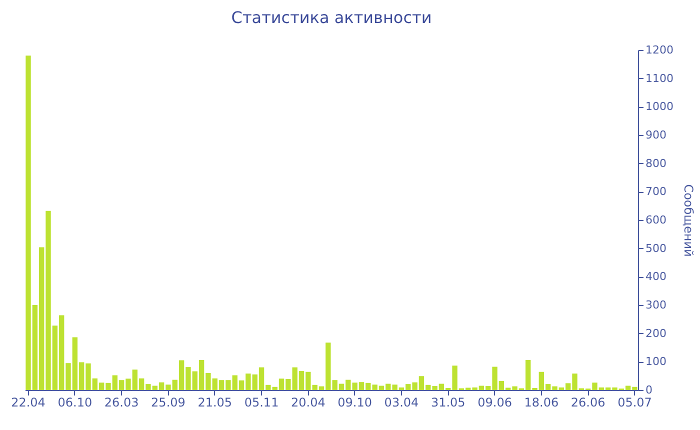  Describe the element at coordinates (331, 17) in the screenshot. I see `chart-title: Статистика активности` at that location.